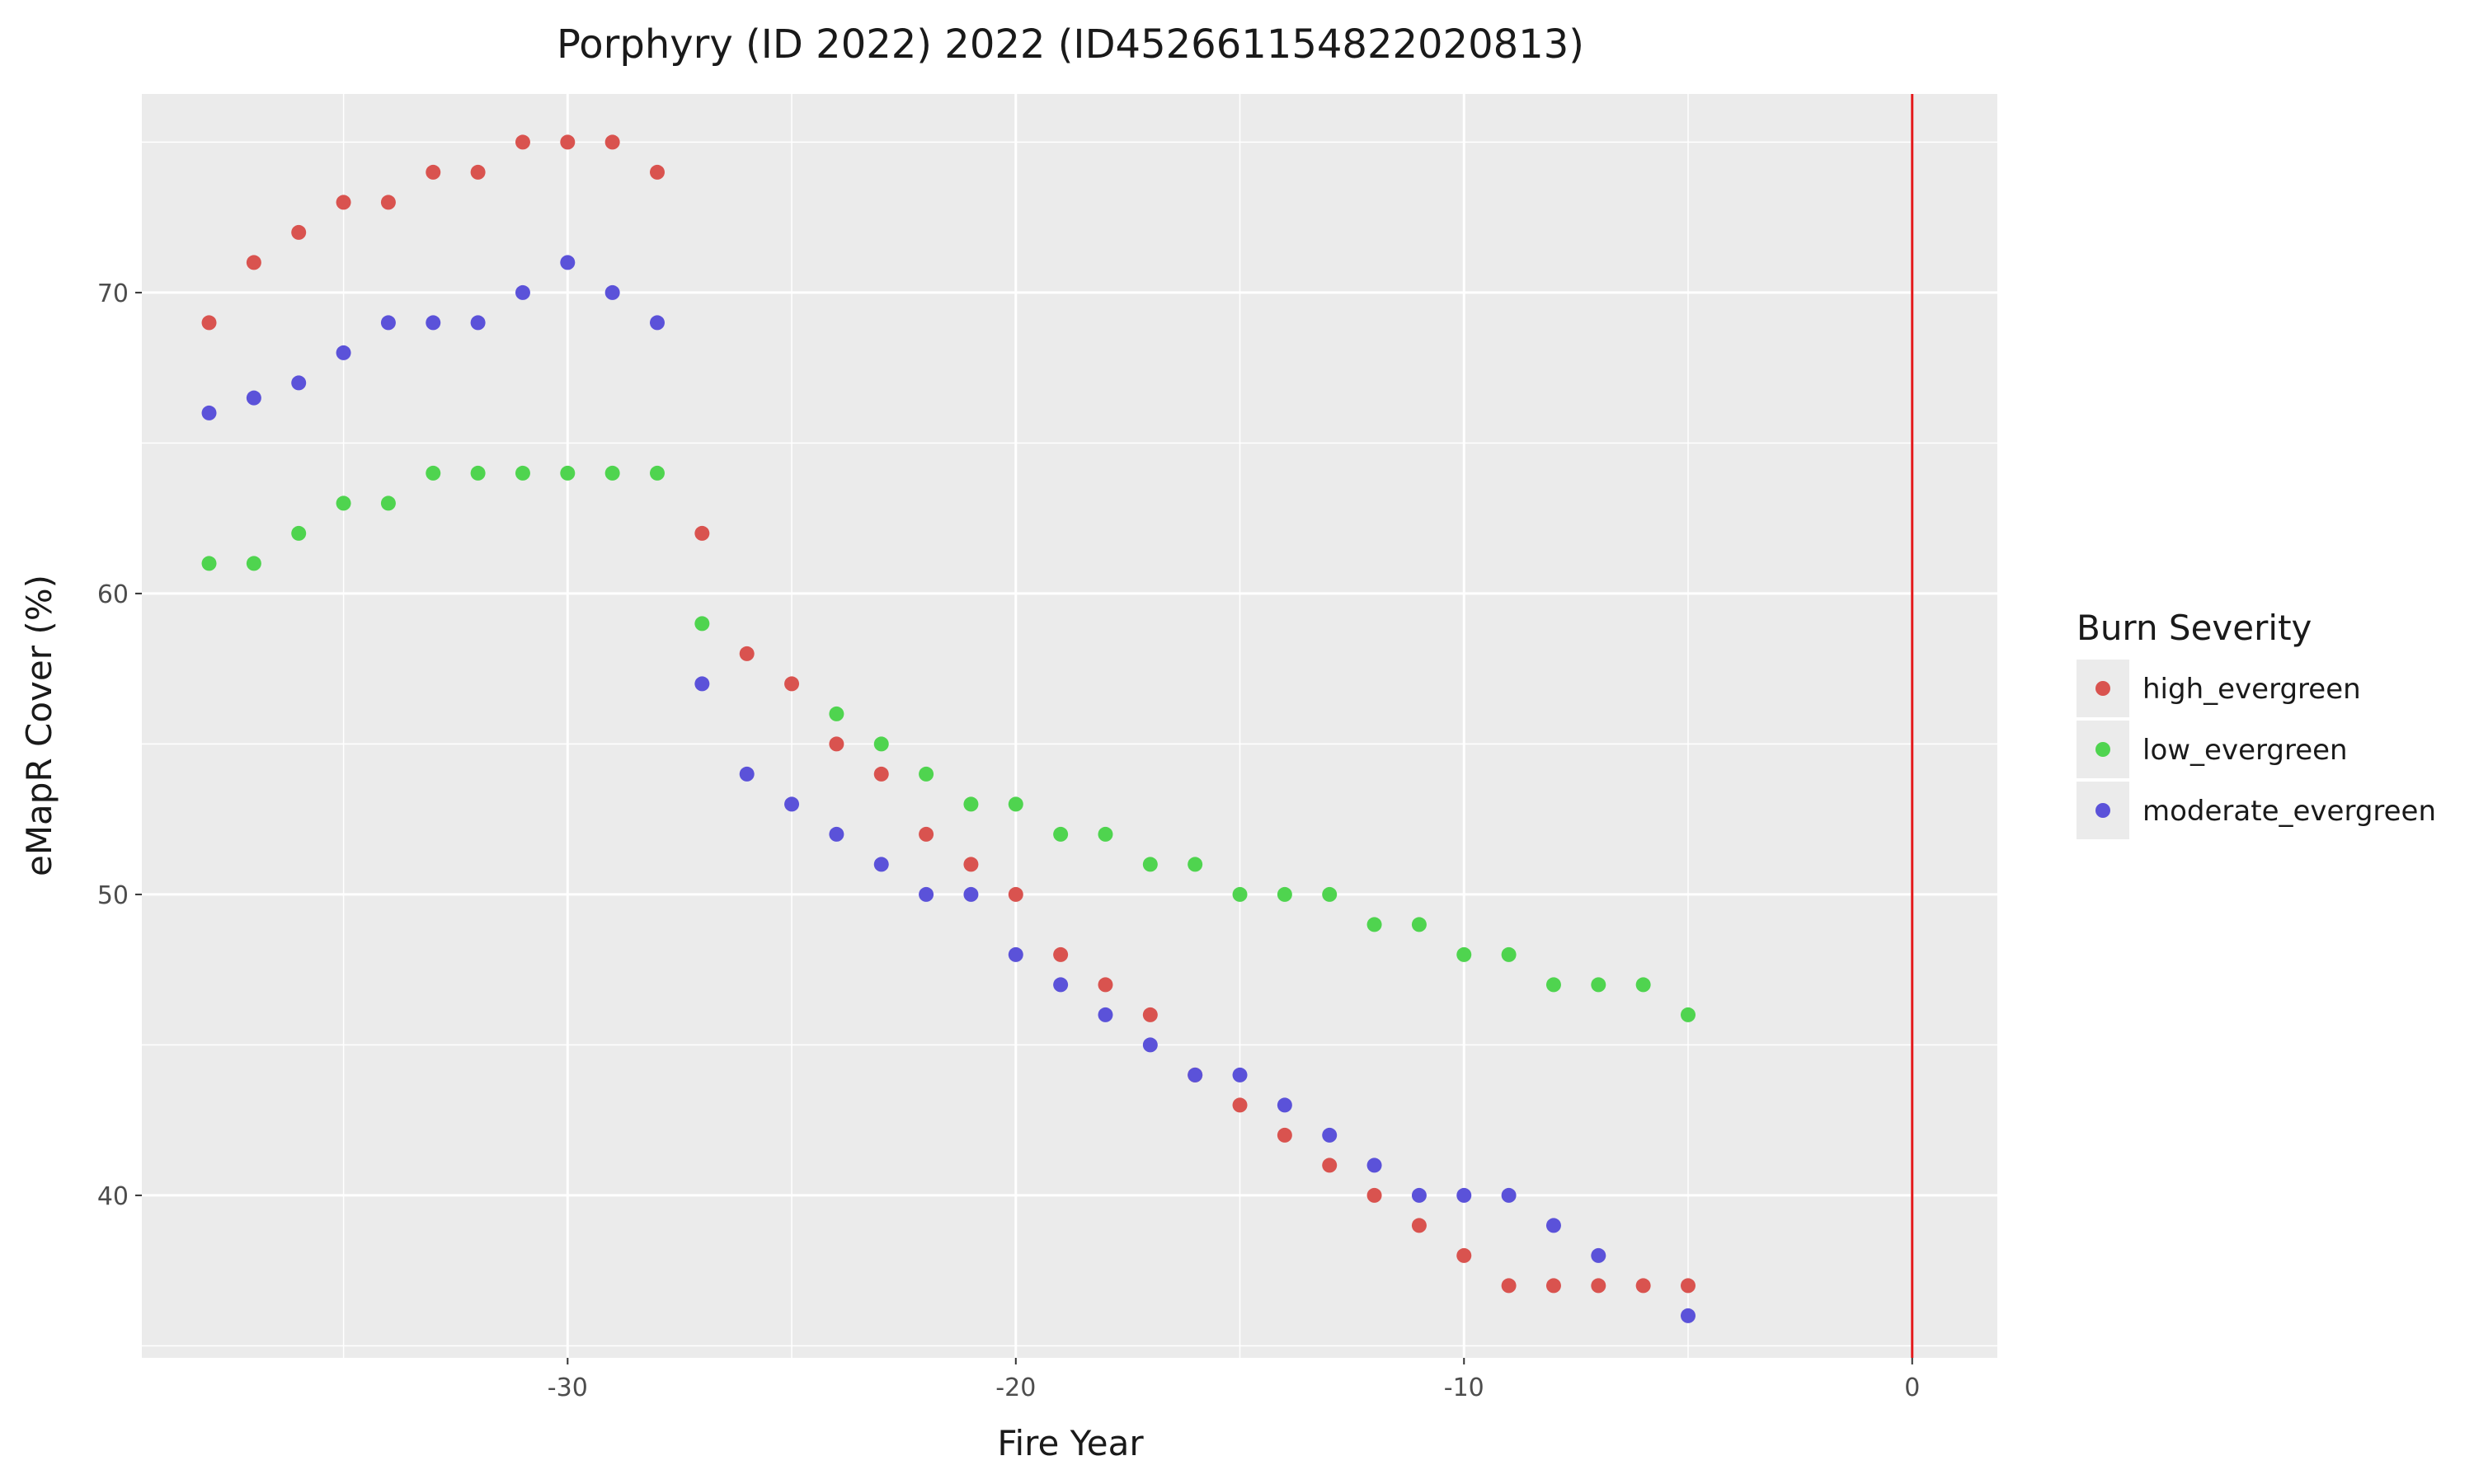  Describe the element at coordinates (568, 1388) in the screenshot. I see `x-tick-label: -30` at that location.